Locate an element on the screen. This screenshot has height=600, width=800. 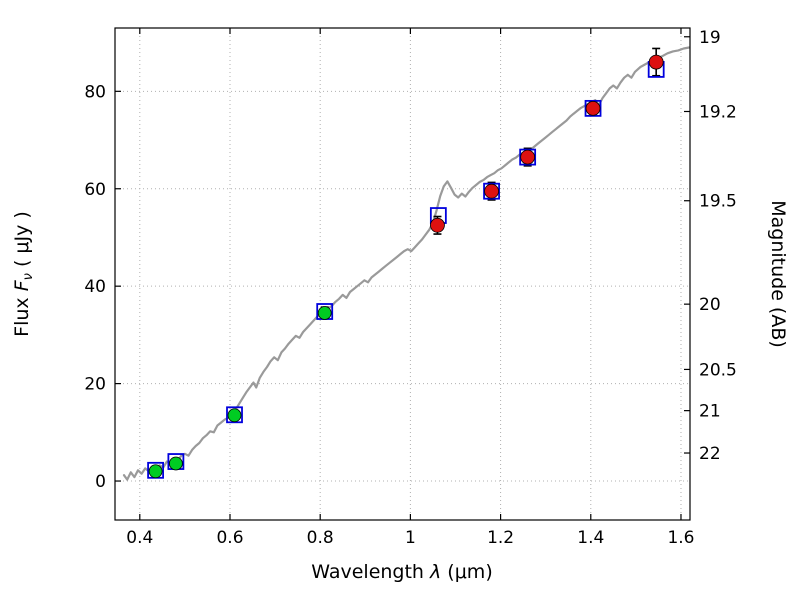
magnitude-tick-label: 19.2 is located at coordinates (718, 112).